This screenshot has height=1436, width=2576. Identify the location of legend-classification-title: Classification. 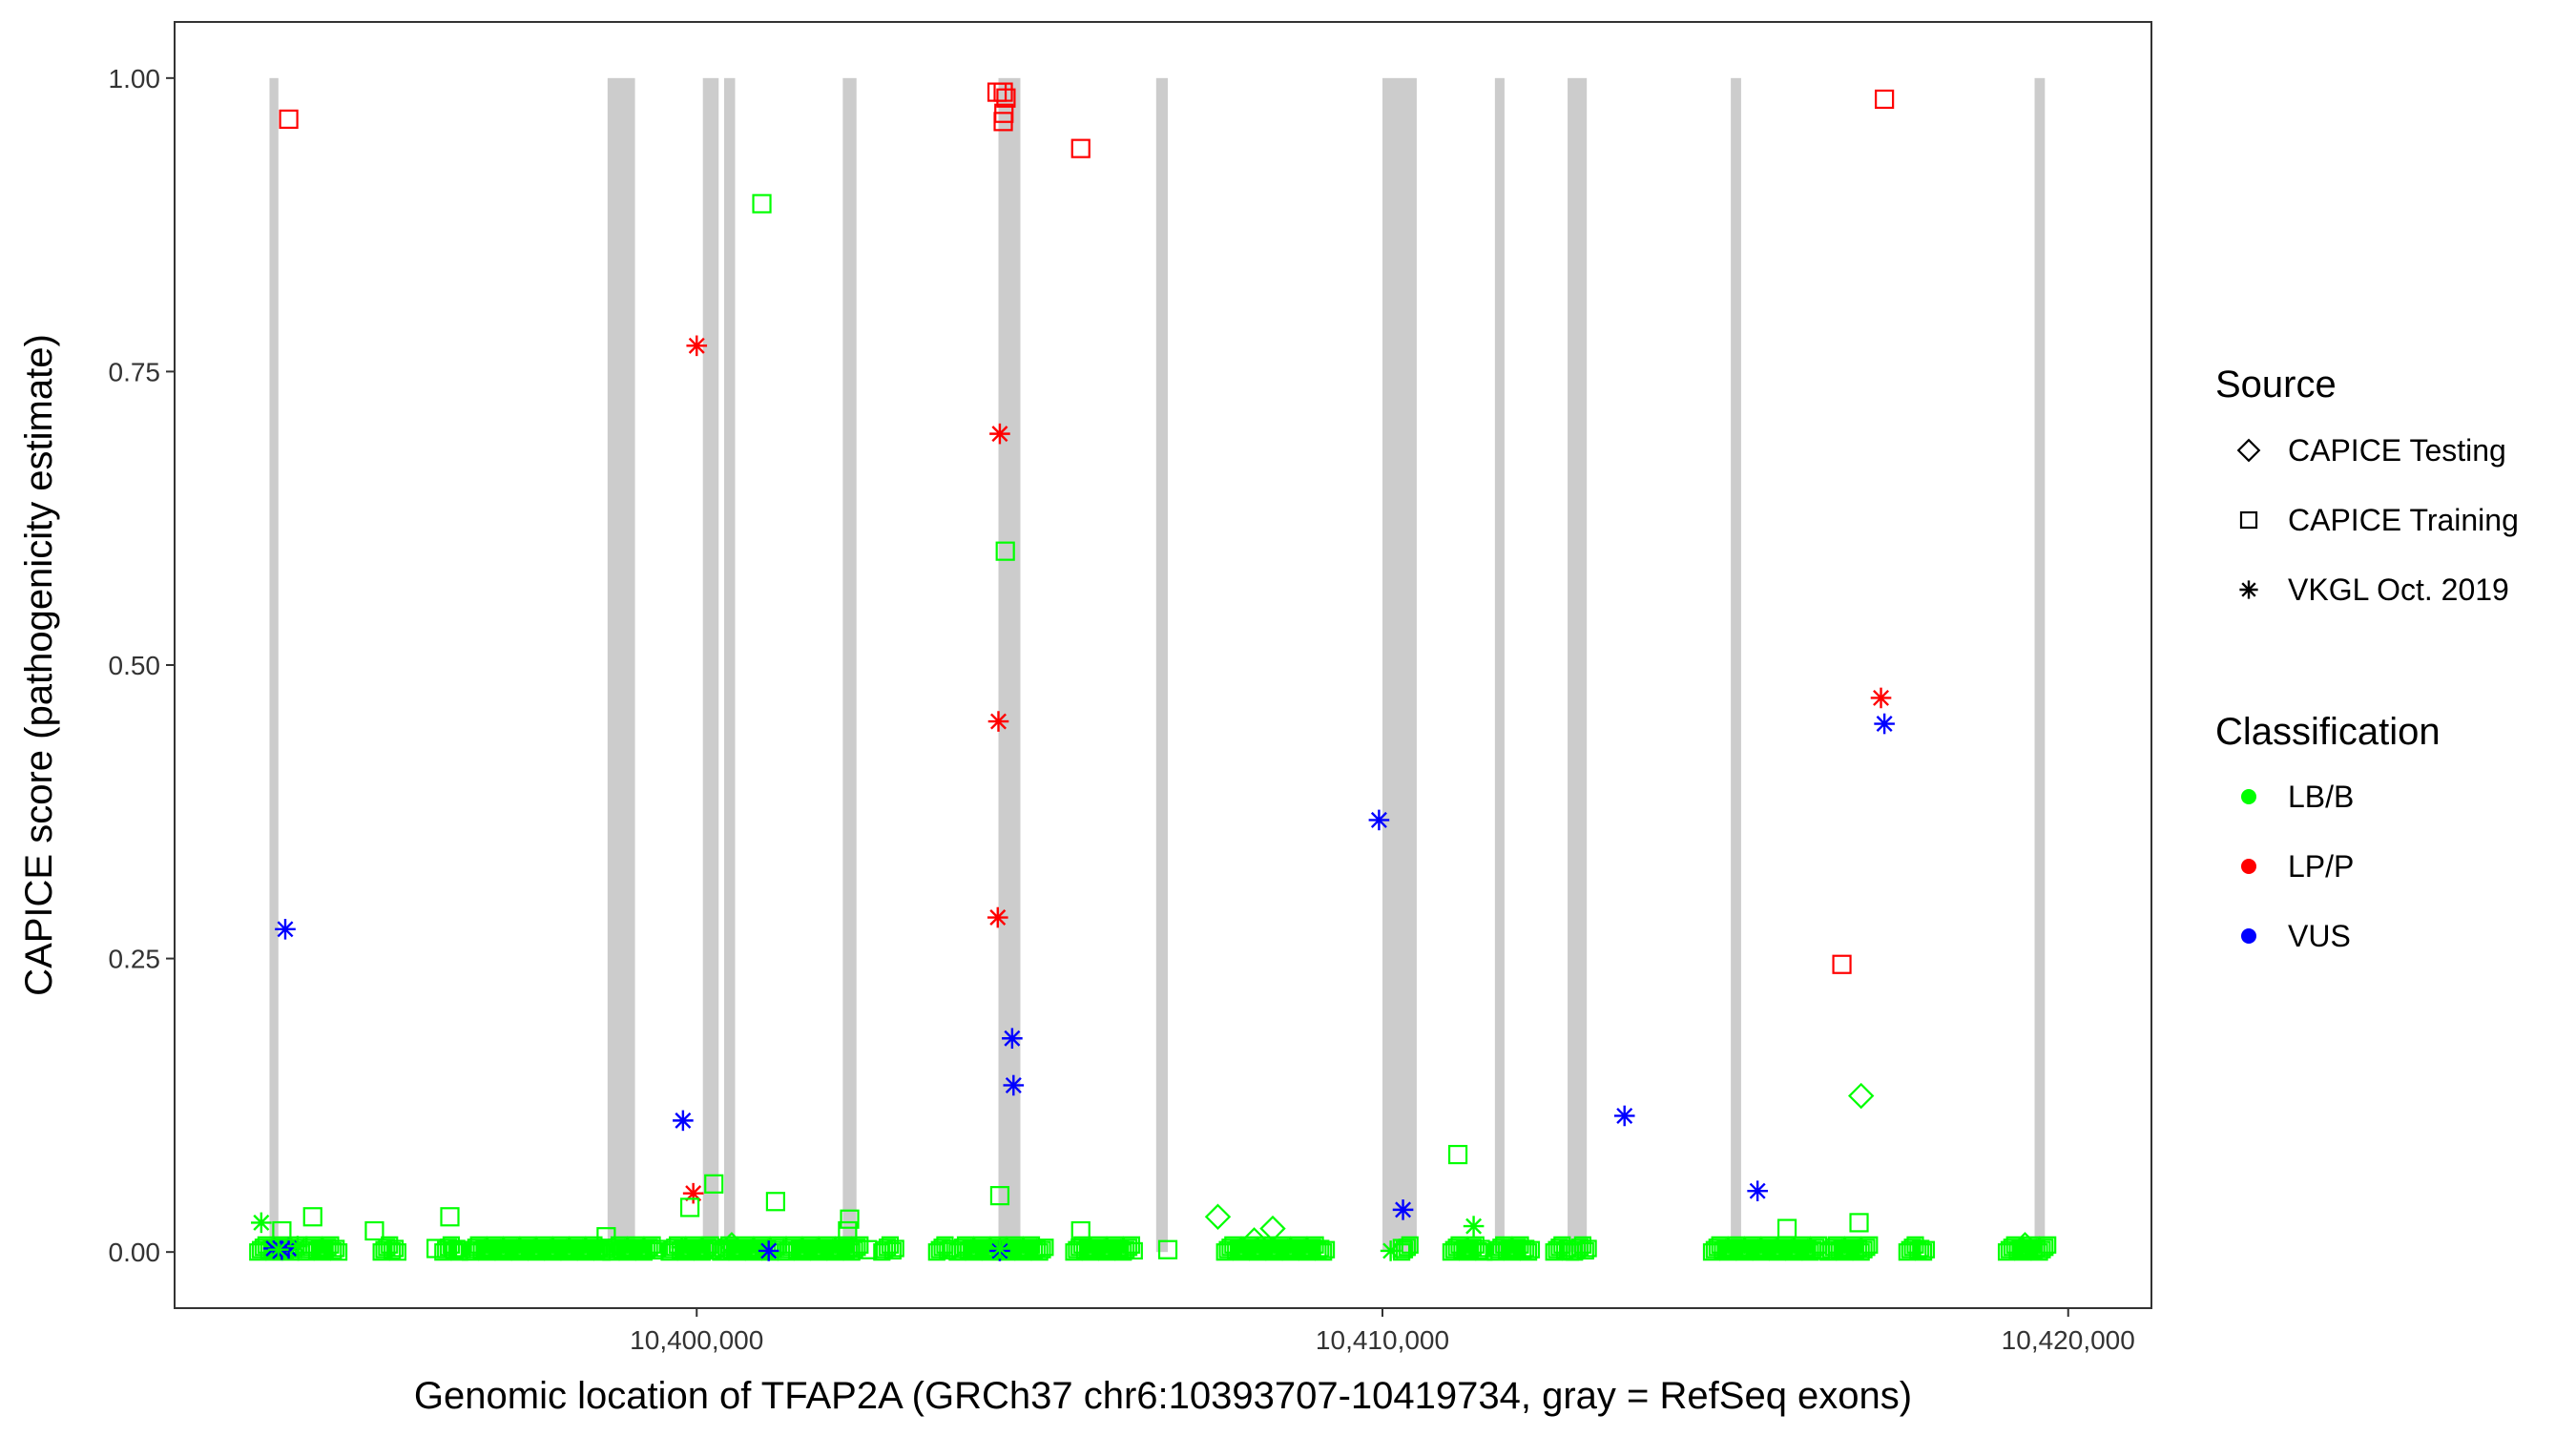
(2328, 732).